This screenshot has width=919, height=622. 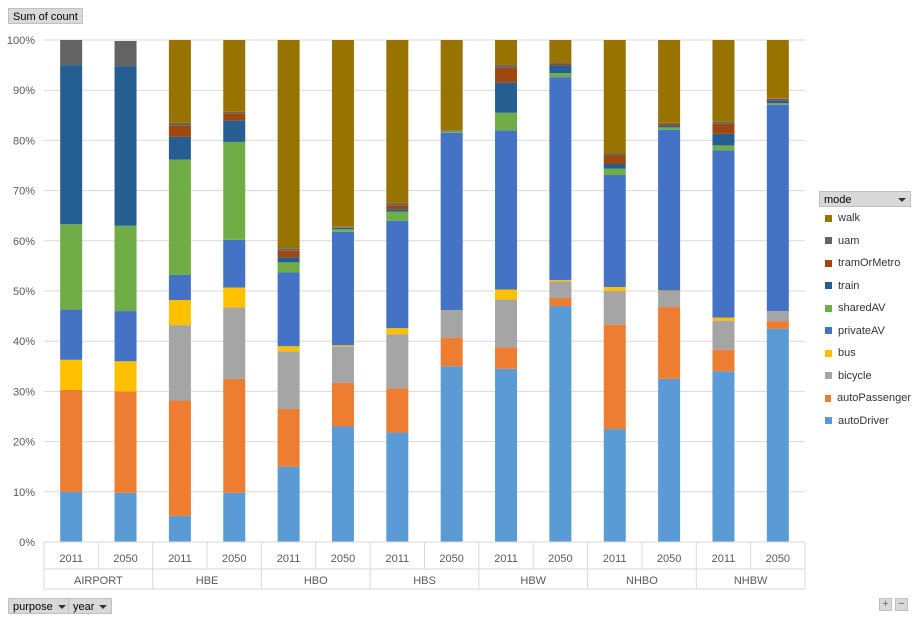 What do you see at coordinates (865, 241) in the screenshot?
I see `legend-item-uam: uam` at bounding box center [865, 241].